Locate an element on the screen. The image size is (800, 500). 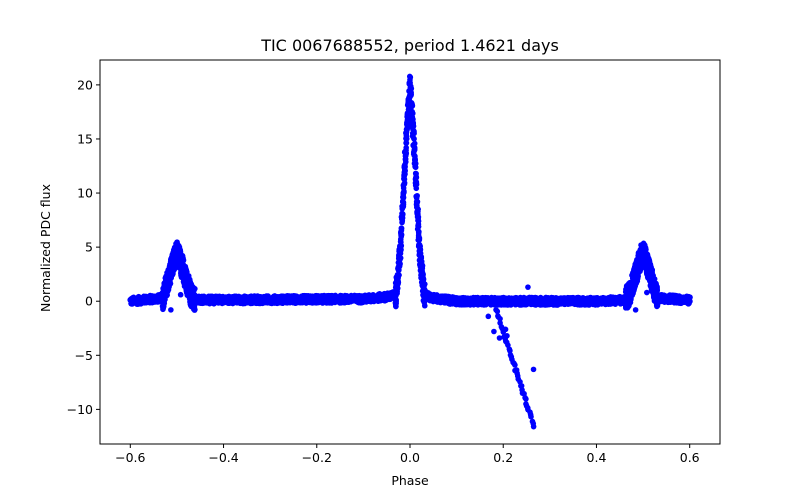
x-tick-label: −0.6 is located at coordinates (130, 457).